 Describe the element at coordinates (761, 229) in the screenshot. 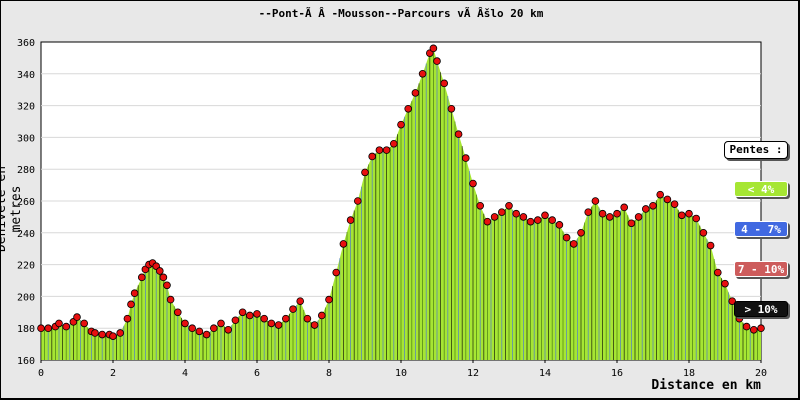

I see `legend-entry-4-7: 4 - 7%` at that location.